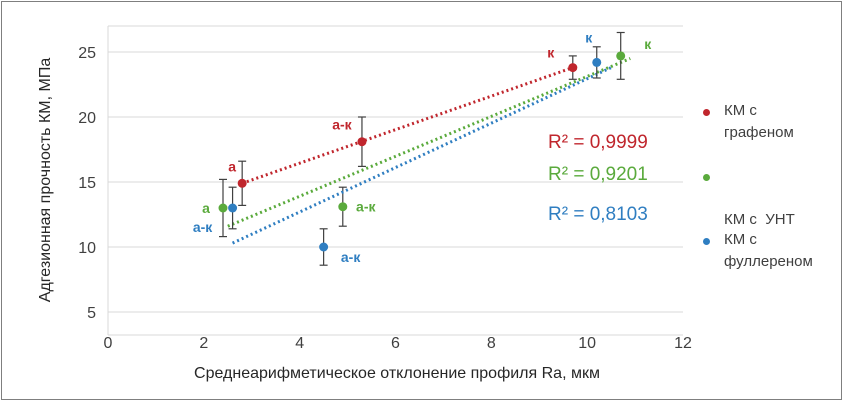  What do you see at coordinates (598, 174) in the screenshot?
I see `r2-label: R² = 0,9201` at bounding box center [598, 174].